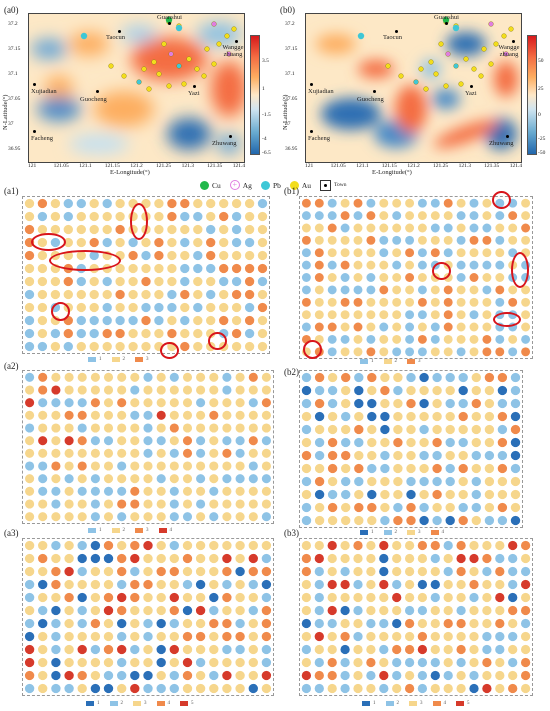 Image resolution: width=550 pixels, height=711 pixels. What do you see at coordinates (265, 61) in the screenshot?
I see `colorbar-tick: 3.5` at bounding box center [265, 61].